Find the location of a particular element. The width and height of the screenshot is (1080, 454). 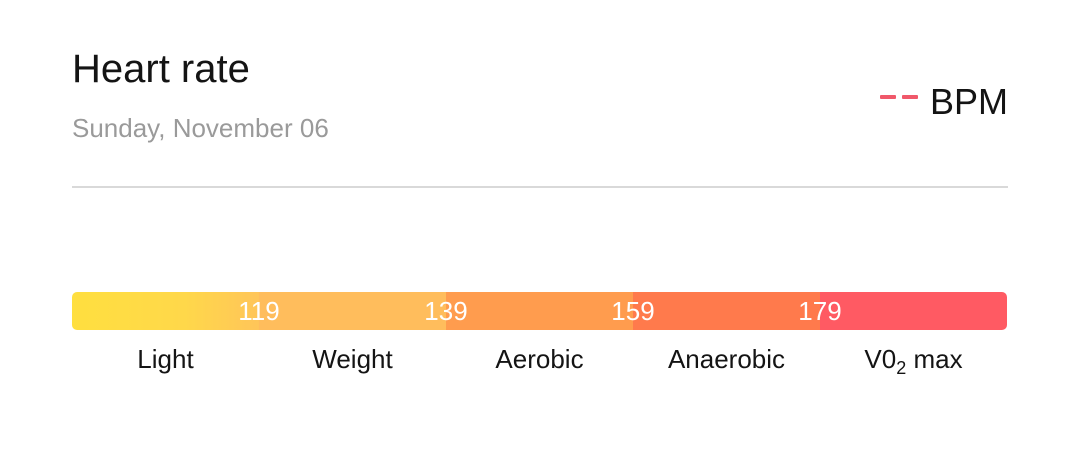

zone-segment-weight is located at coordinates (352, 311).